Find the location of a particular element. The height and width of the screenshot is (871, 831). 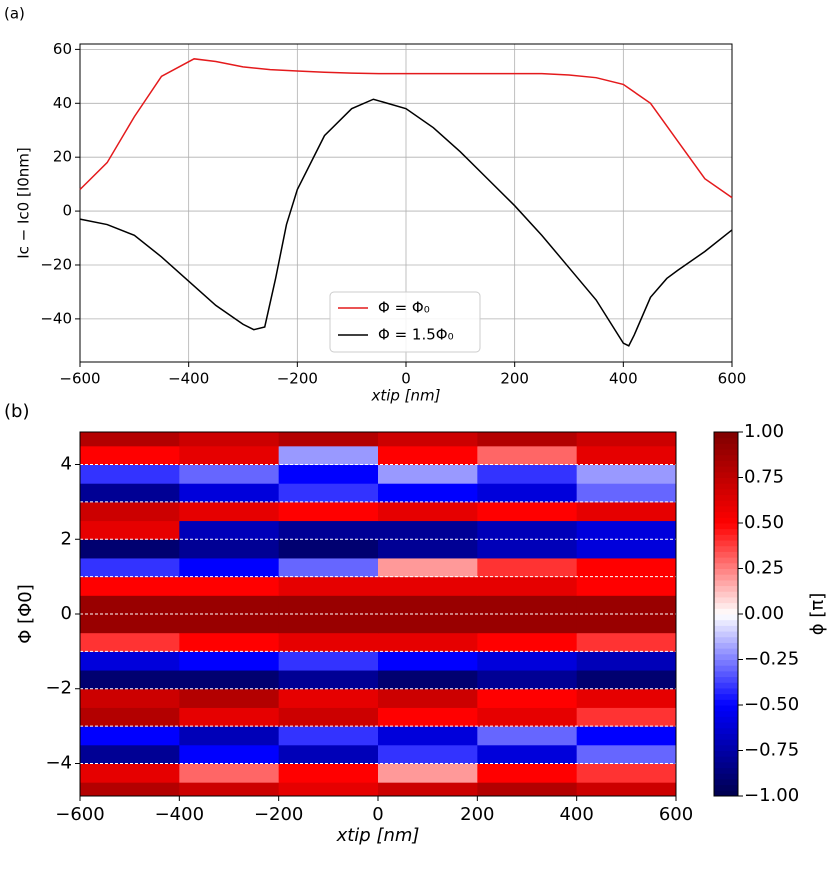

y-tick-label: 20 is located at coordinates (62, 157).